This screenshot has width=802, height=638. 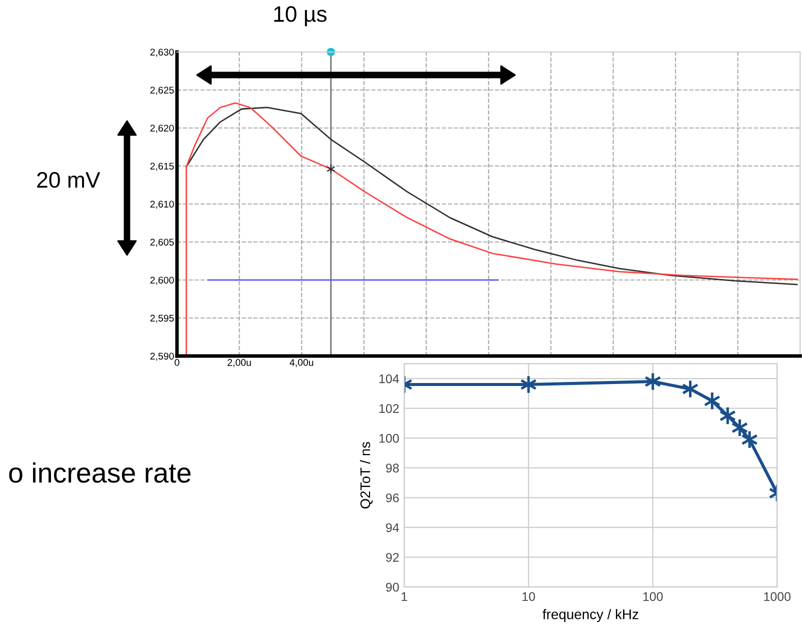 What do you see at coordinates (392, 557) in the screenshot?
I see `y-tick-label: 92` at bounding box center [392, 557].